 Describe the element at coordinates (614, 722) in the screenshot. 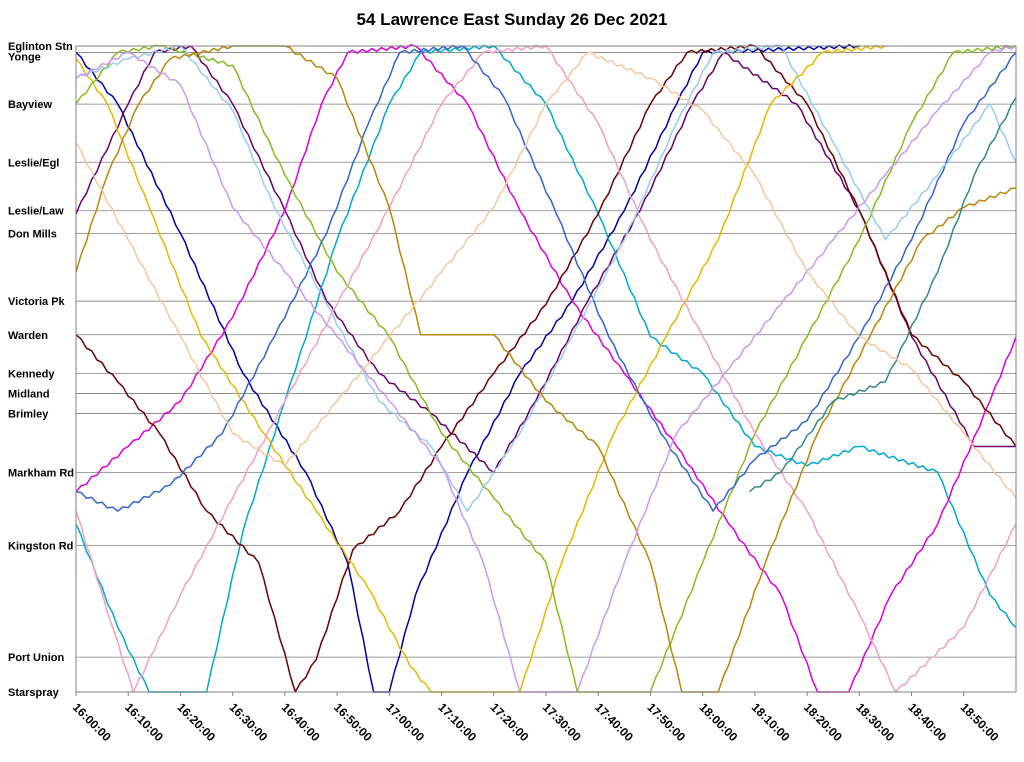

I see `x-tick-label: 17:40:00` at that location.